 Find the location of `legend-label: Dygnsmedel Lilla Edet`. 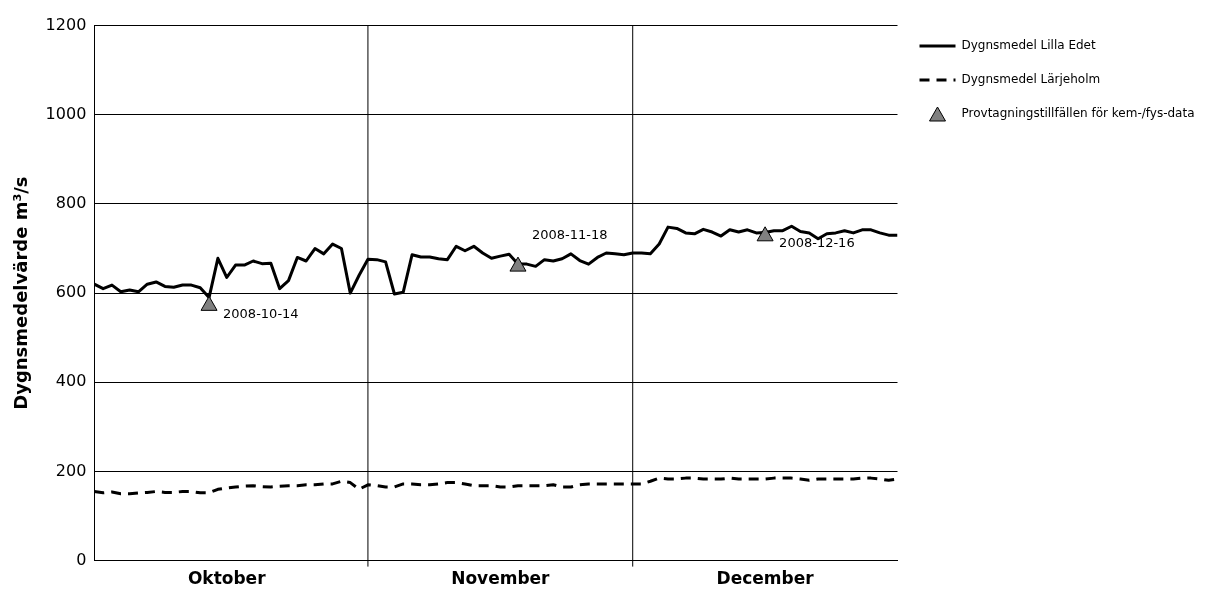

legend-label: Dygnsmedel Lilla Edet is located at coordinates (1028, 45).